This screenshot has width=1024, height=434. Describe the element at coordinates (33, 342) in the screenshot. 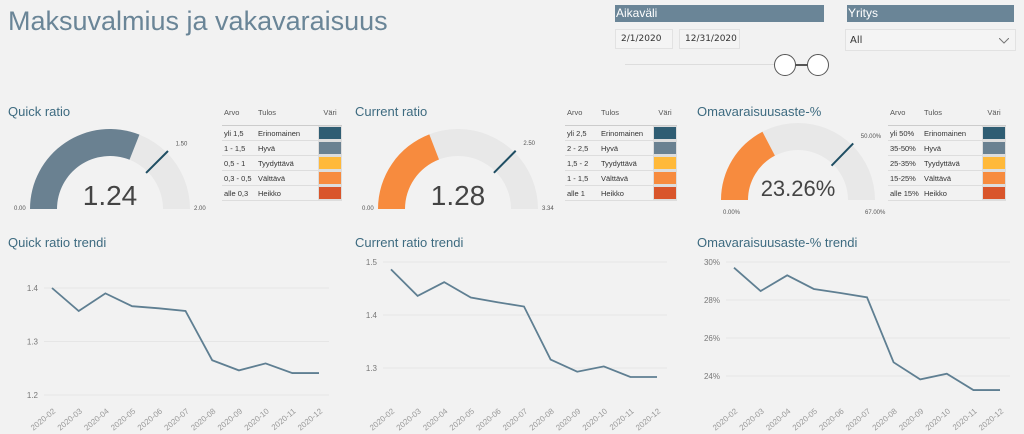

I see `y-tick-label: 1.3` at that location.